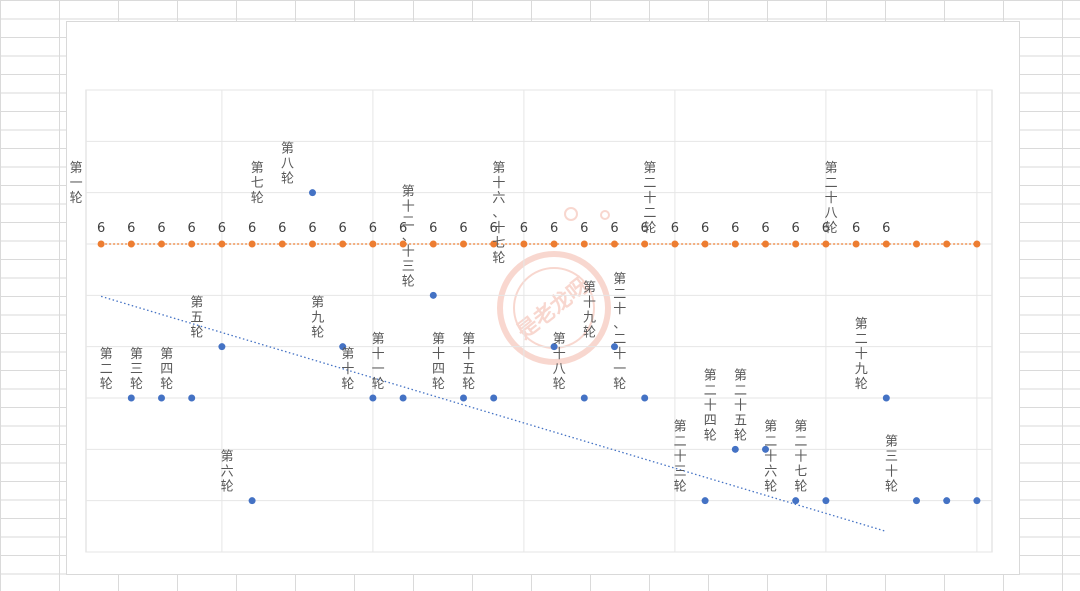 This screenshot has height=591, width=1080. I want to click on point-label: 第四轮, so click(166, 369).